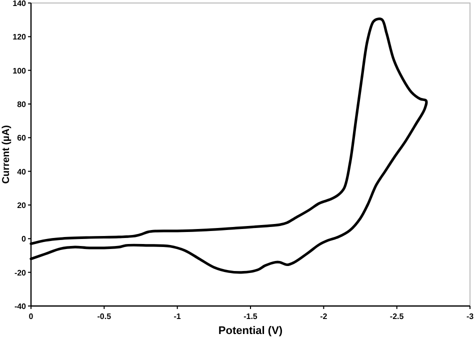 The height and width of the screenshot is (338, 474). Describe the element at coordinates (20, 306) in the screenshot. I see `y-tick-label: -40` at that location.